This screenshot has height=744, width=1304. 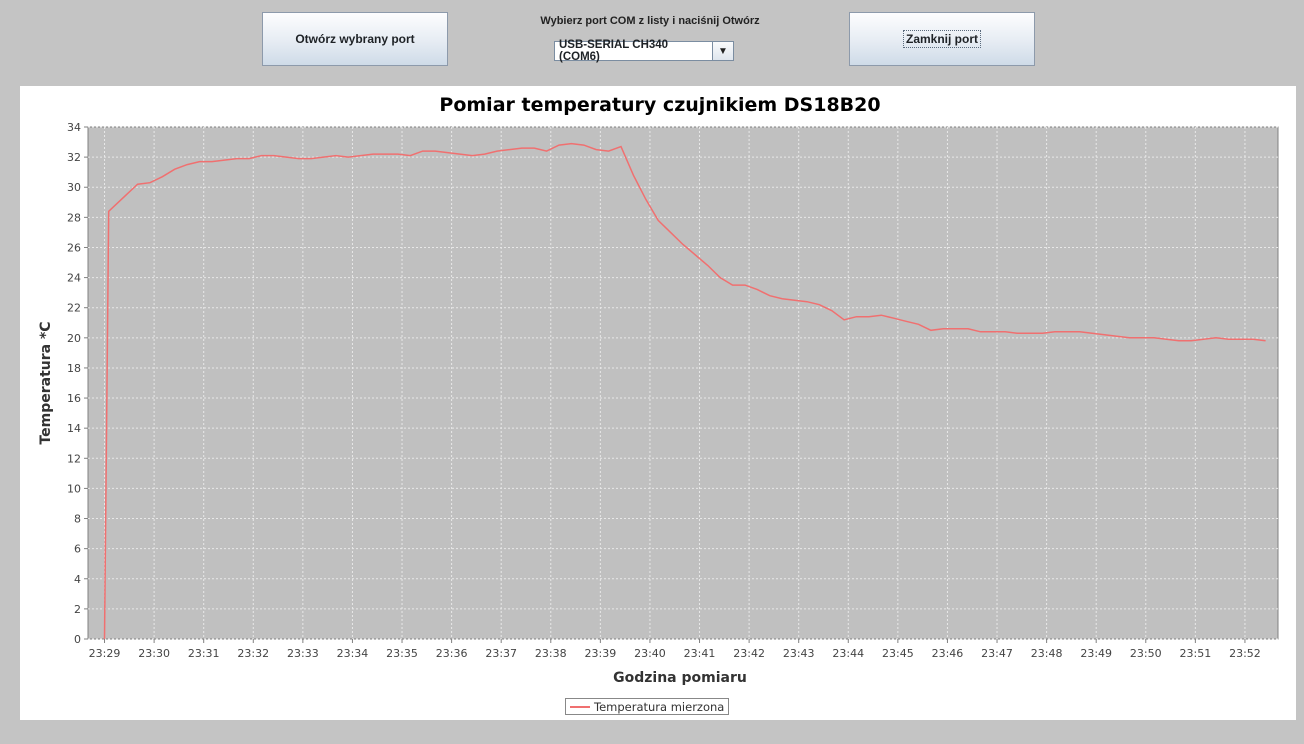 What do you see at coordinates (799, 653) in the screenshot?
I see `x-tick-label: 23:43` at bounding box center [799, 653].